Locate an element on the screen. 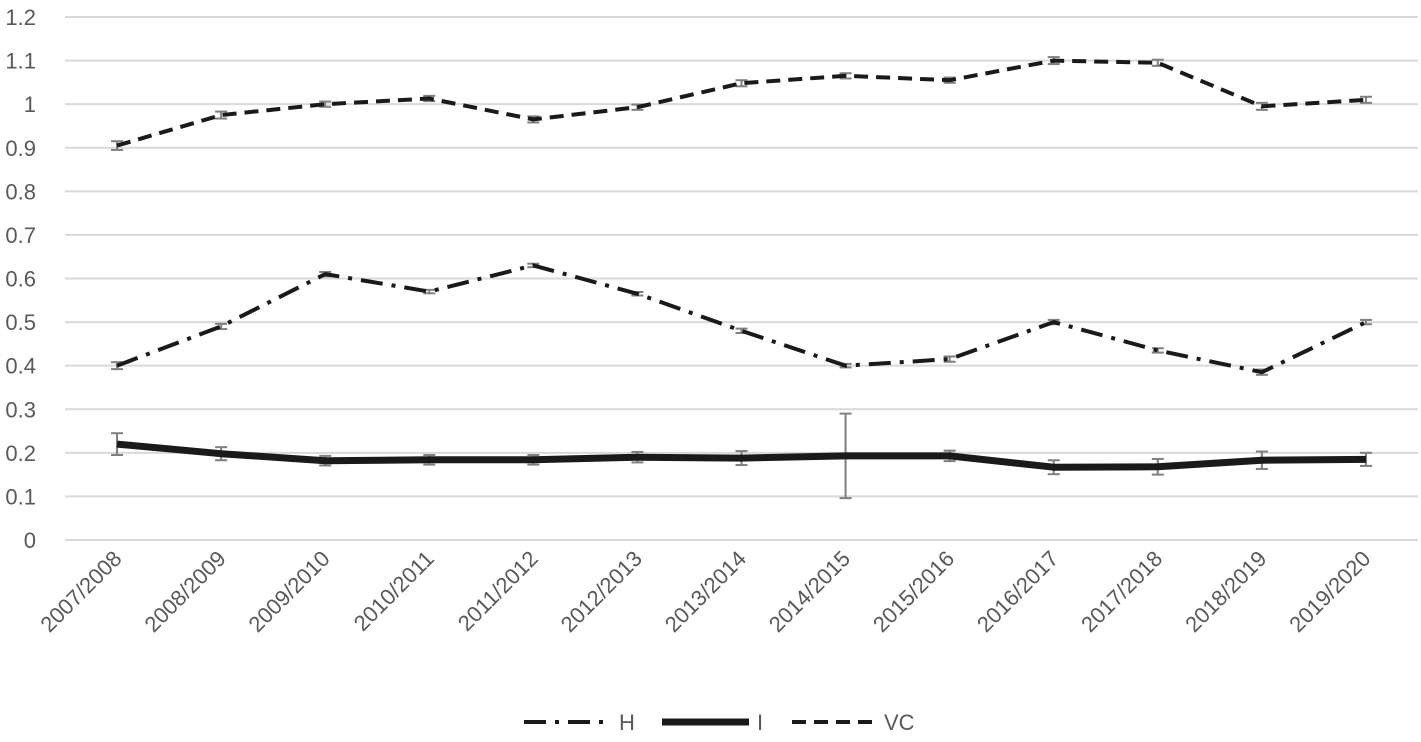  y-tick-label: 0.6 is located at coordinates (20, 279).